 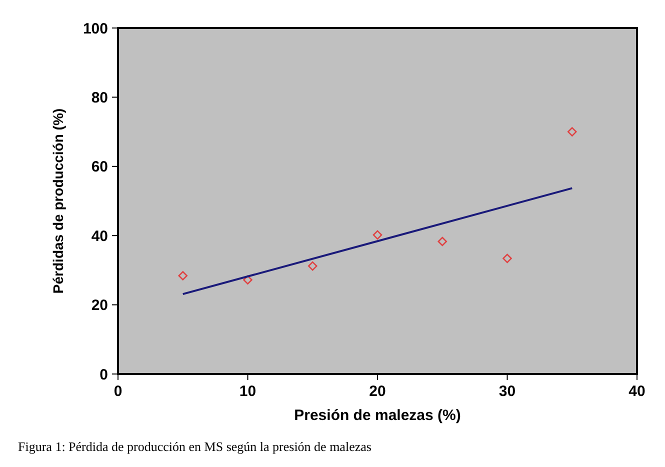 What do you see at coordinates (507, 391) in the screenshot?
I see `x-tick-label: 30` at bounding box center [507, 391].